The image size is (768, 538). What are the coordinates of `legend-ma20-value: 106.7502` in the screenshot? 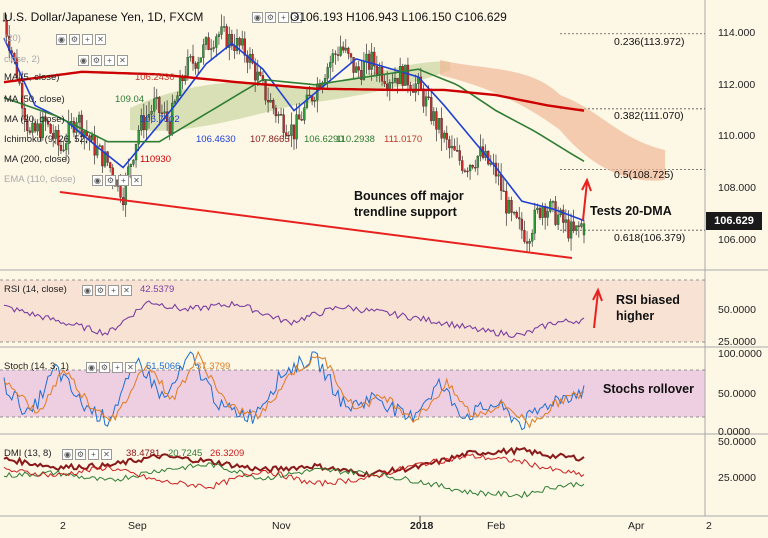 It's located at (160, 119).